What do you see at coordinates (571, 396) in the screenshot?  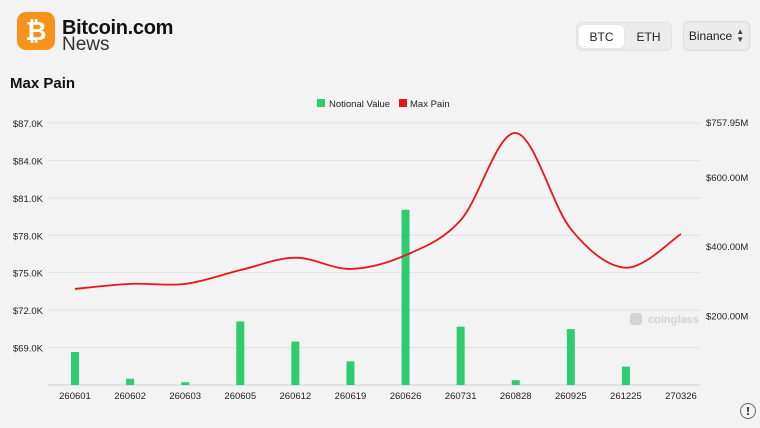 I see `x-axis-tick-label: 260925` at bounding box center [571, 396].